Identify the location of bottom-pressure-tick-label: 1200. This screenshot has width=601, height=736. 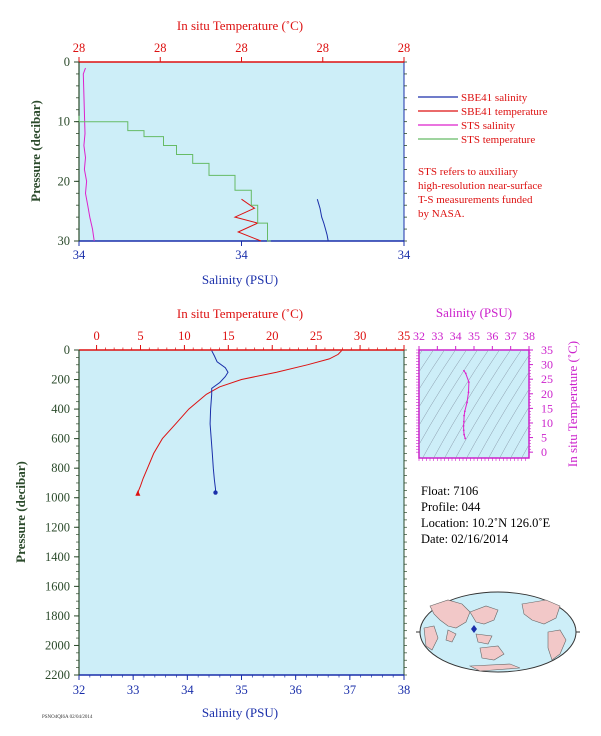
(57, 527).